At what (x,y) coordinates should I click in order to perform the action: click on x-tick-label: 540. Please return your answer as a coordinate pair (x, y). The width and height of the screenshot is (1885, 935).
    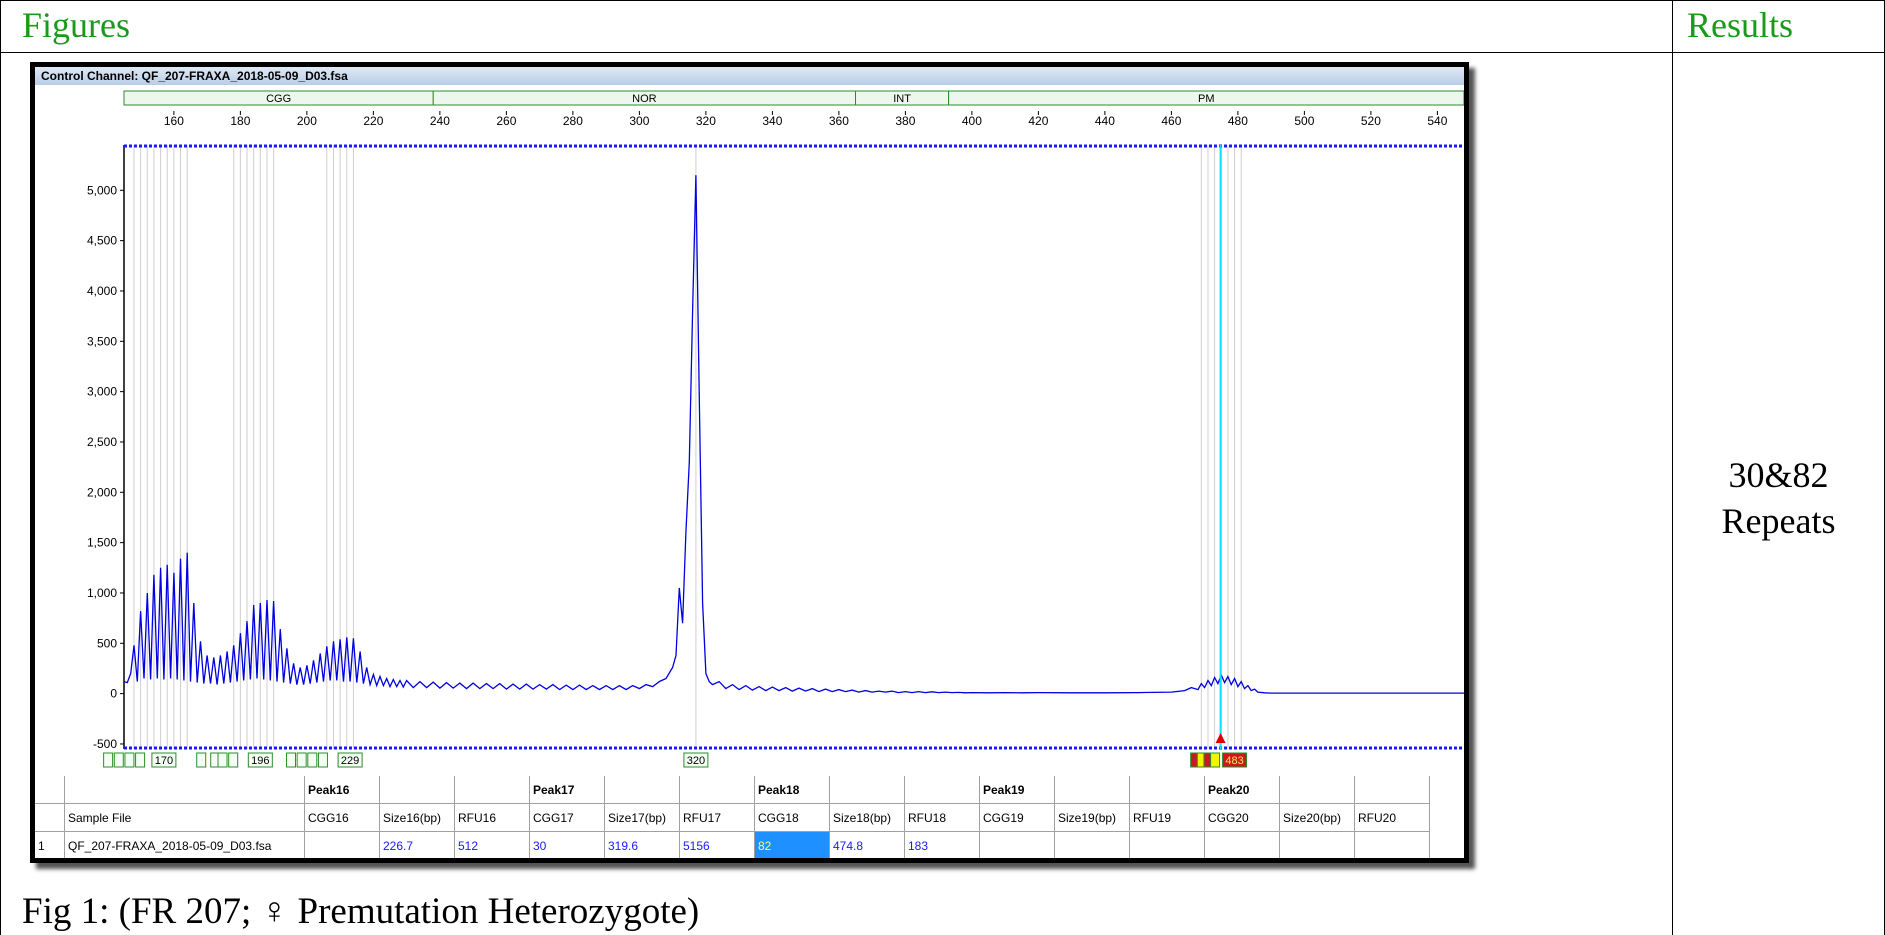
    Looking at the image, I should click on (1437, 121).